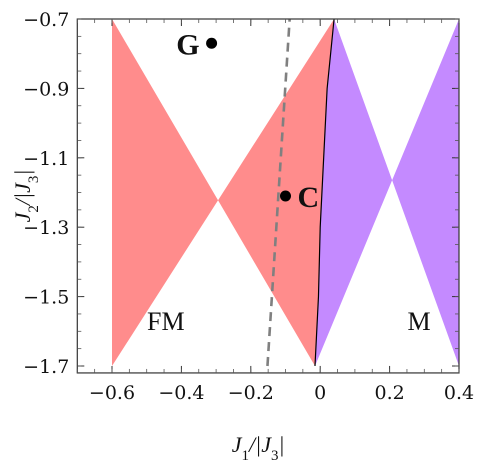 This screenshot has height=461, width=480. What do you see at coordinates (46, 367) in the screenshot?
I see `y-tick-label: −1.7` at bounding box center [46, 367].